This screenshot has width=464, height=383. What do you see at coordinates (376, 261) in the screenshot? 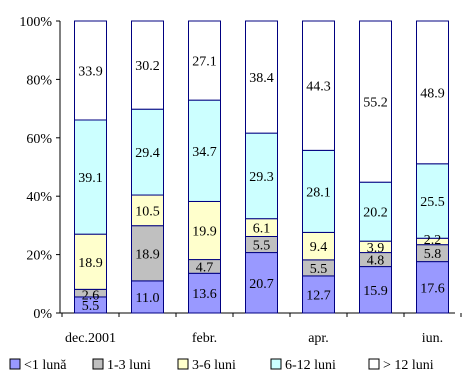
I see `data-label: 4.8` at bounding box center [376, 261].